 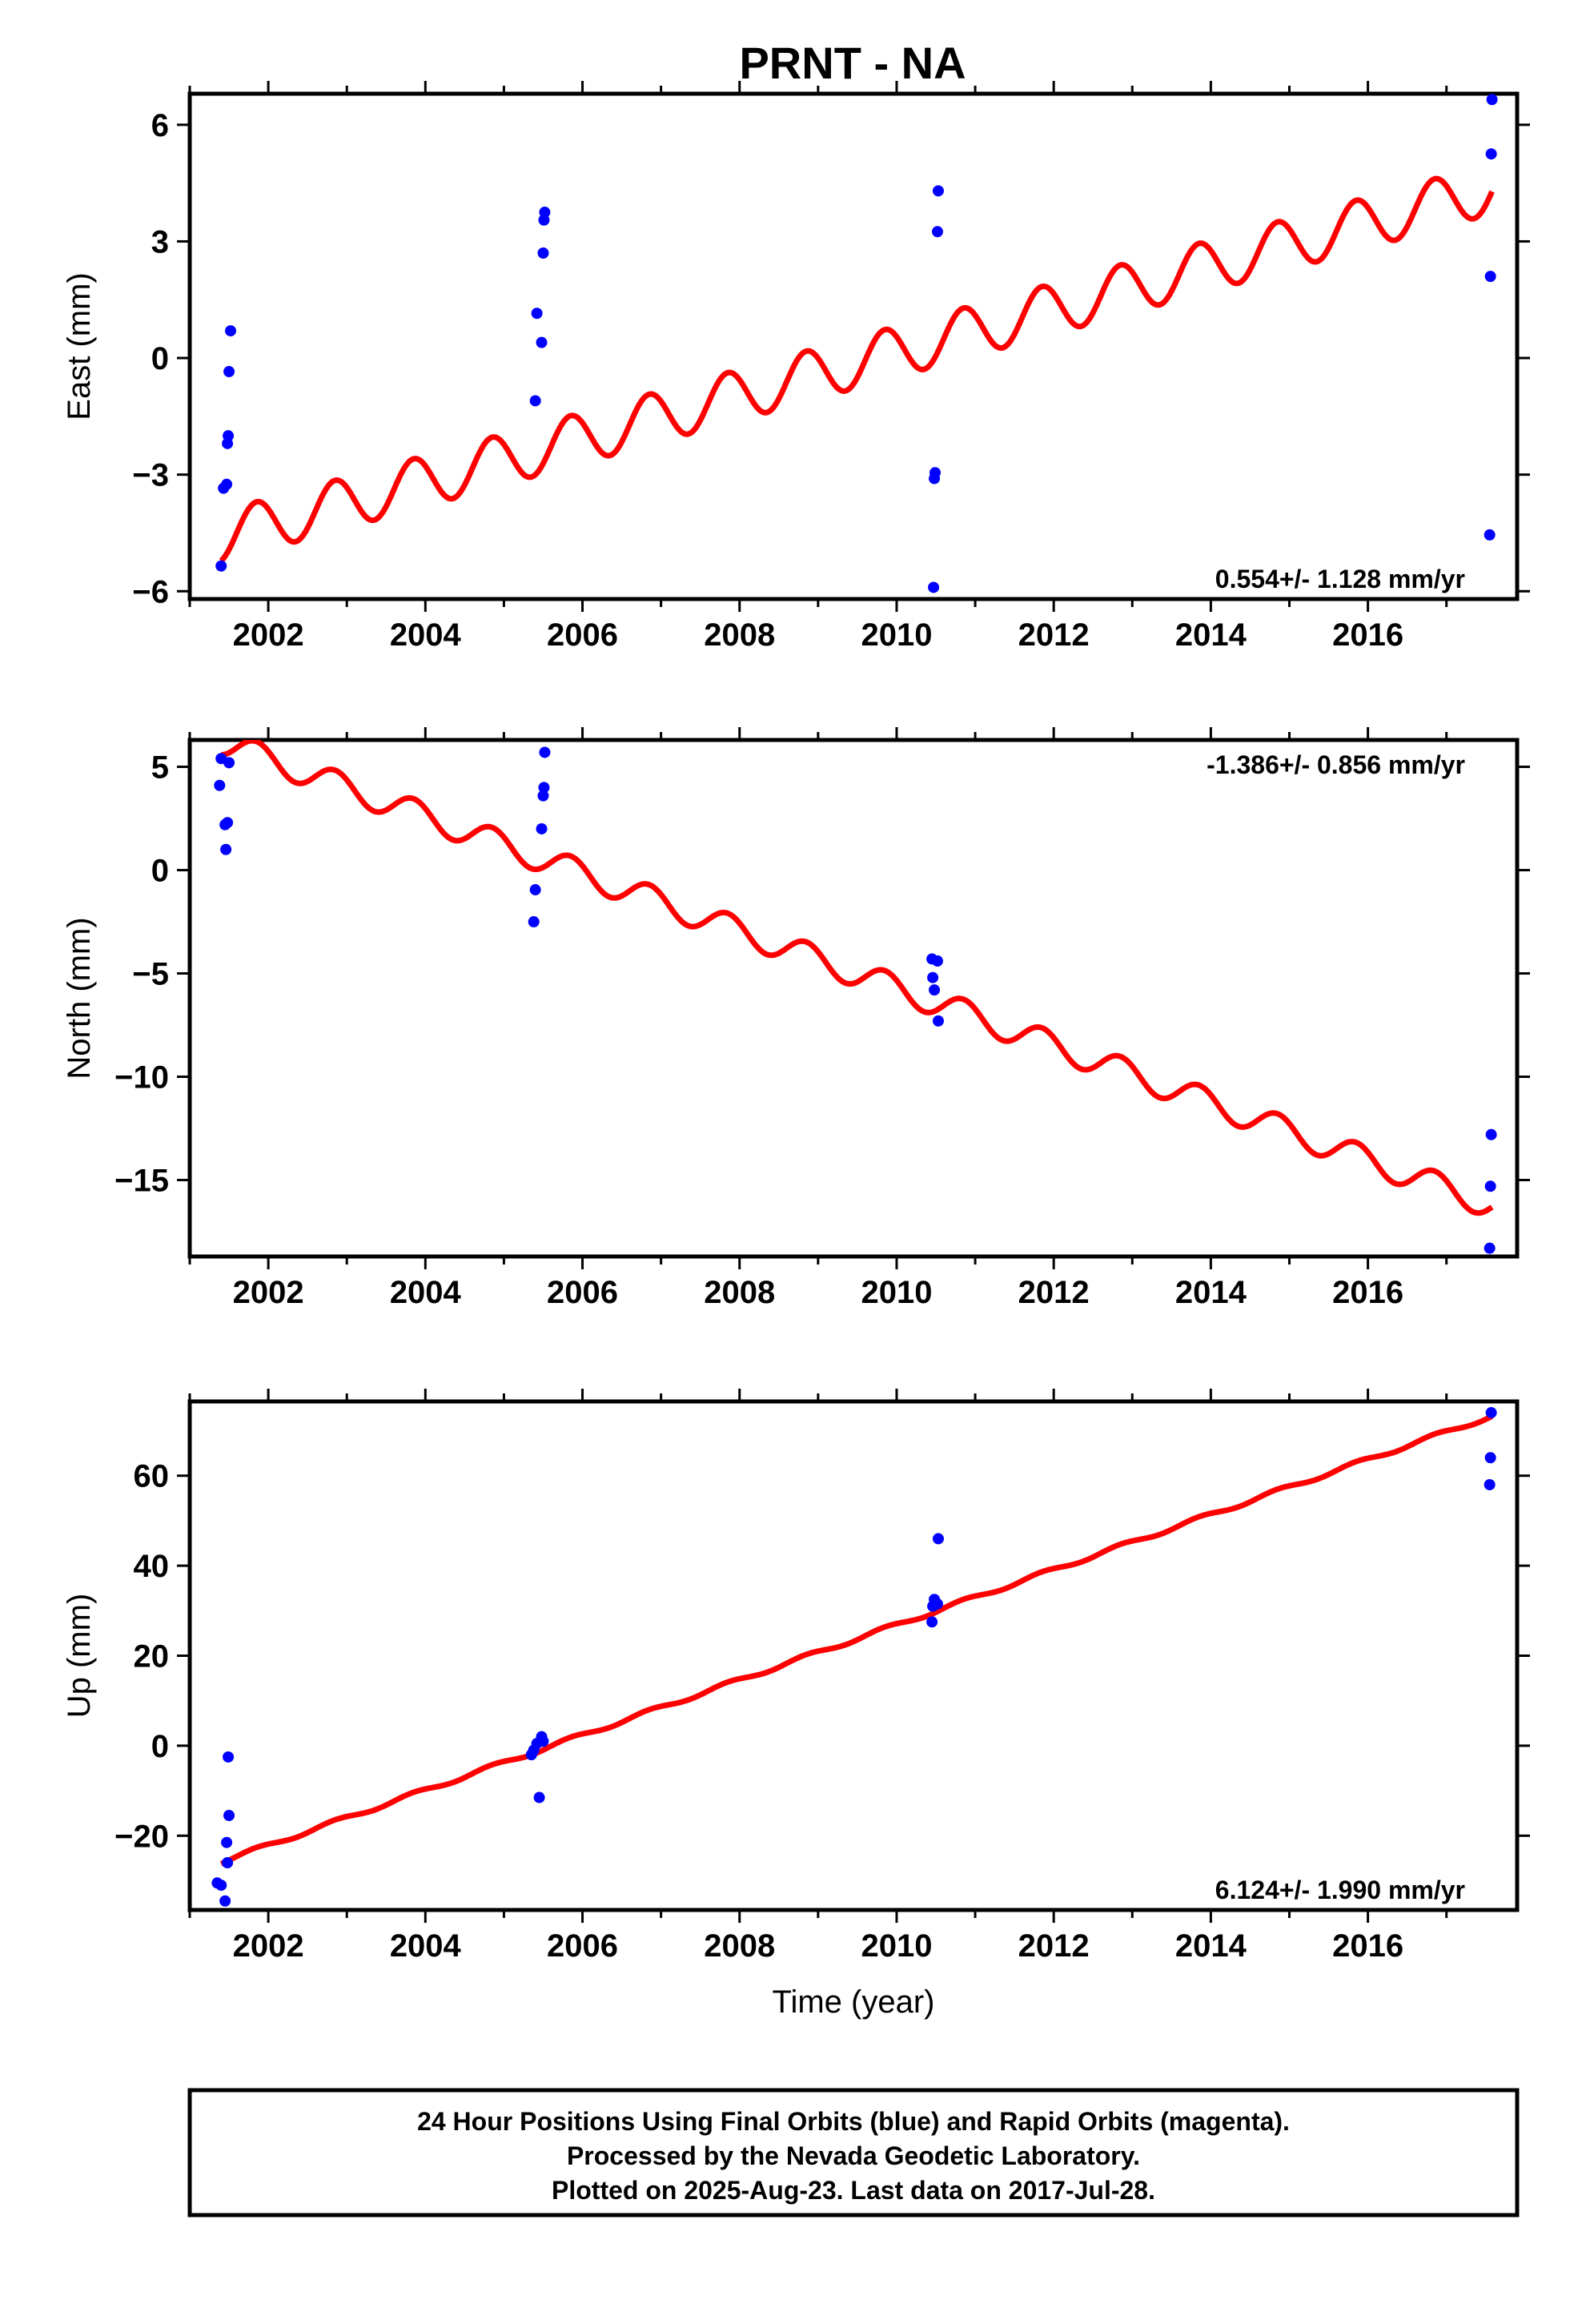 What do you see at coordinates (854, 2002) in the screenshot?
I see `x-axis-label: Time (year)` at bounding box center [854, 2002].